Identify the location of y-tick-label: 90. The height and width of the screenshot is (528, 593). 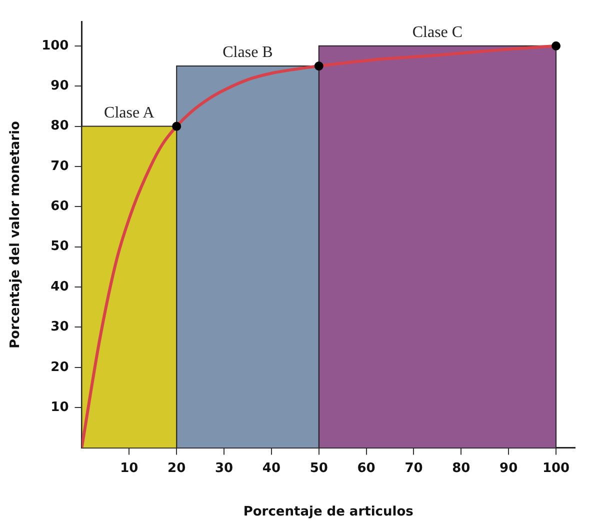
(59, 86).